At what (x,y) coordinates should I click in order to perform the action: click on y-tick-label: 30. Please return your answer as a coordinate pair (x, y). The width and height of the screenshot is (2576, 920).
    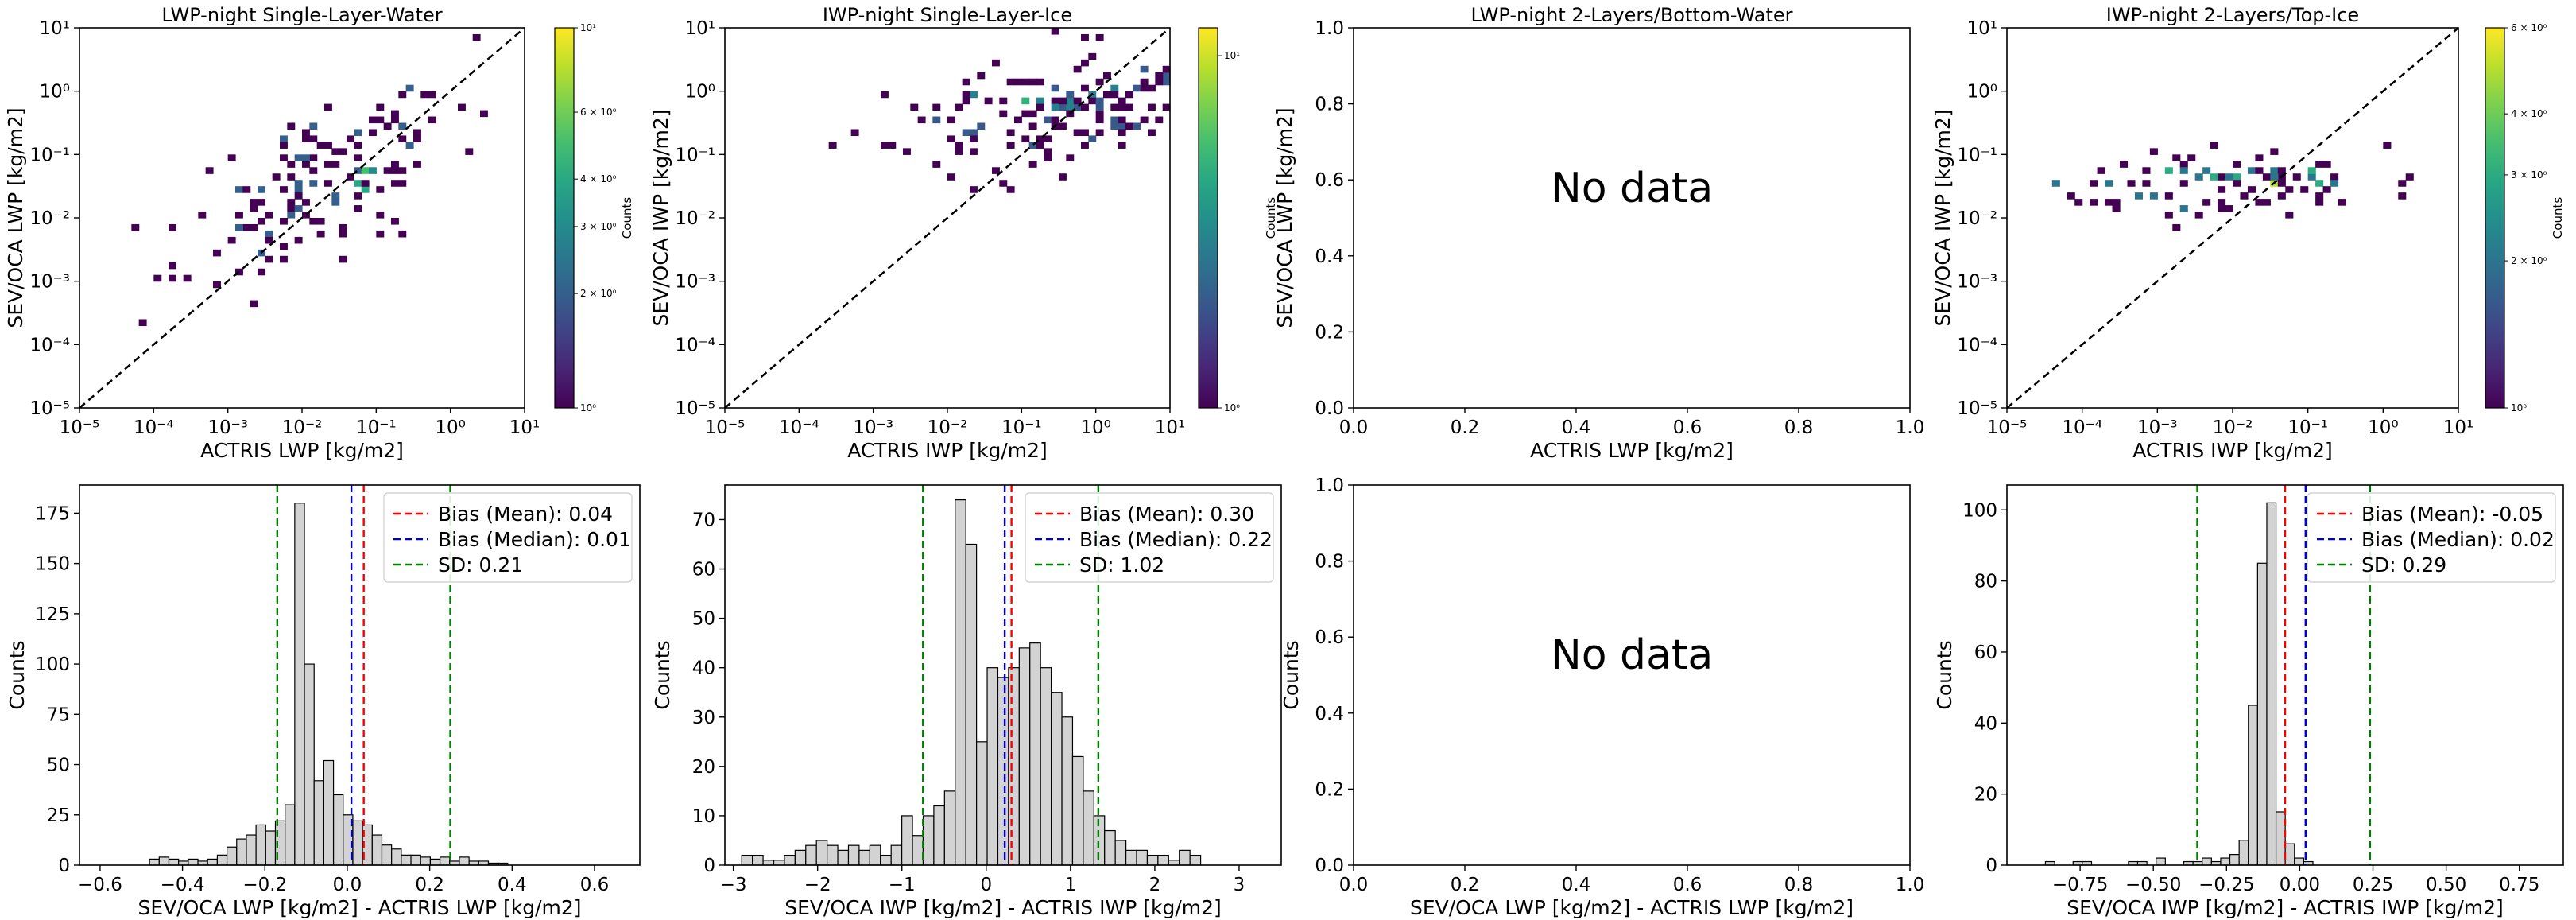
    Looking at the image, I should click on (703, 718).